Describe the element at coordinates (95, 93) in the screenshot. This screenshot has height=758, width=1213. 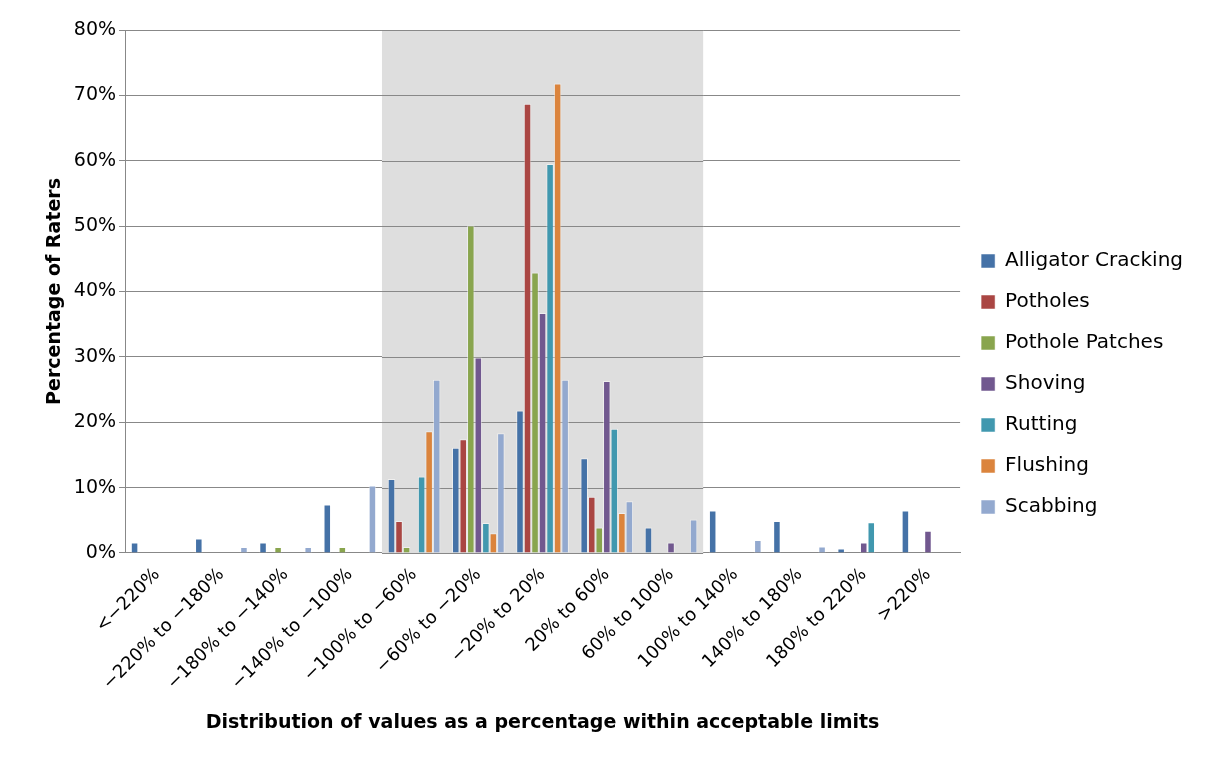
I see `y-tick-label: 70%` at that location.